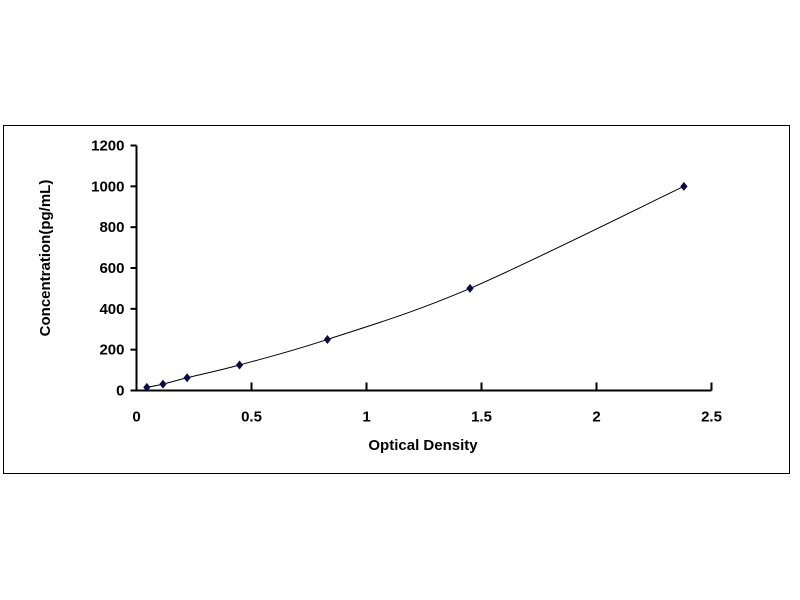  I want to click on y-tick-label: 1200, so click(107, 146).